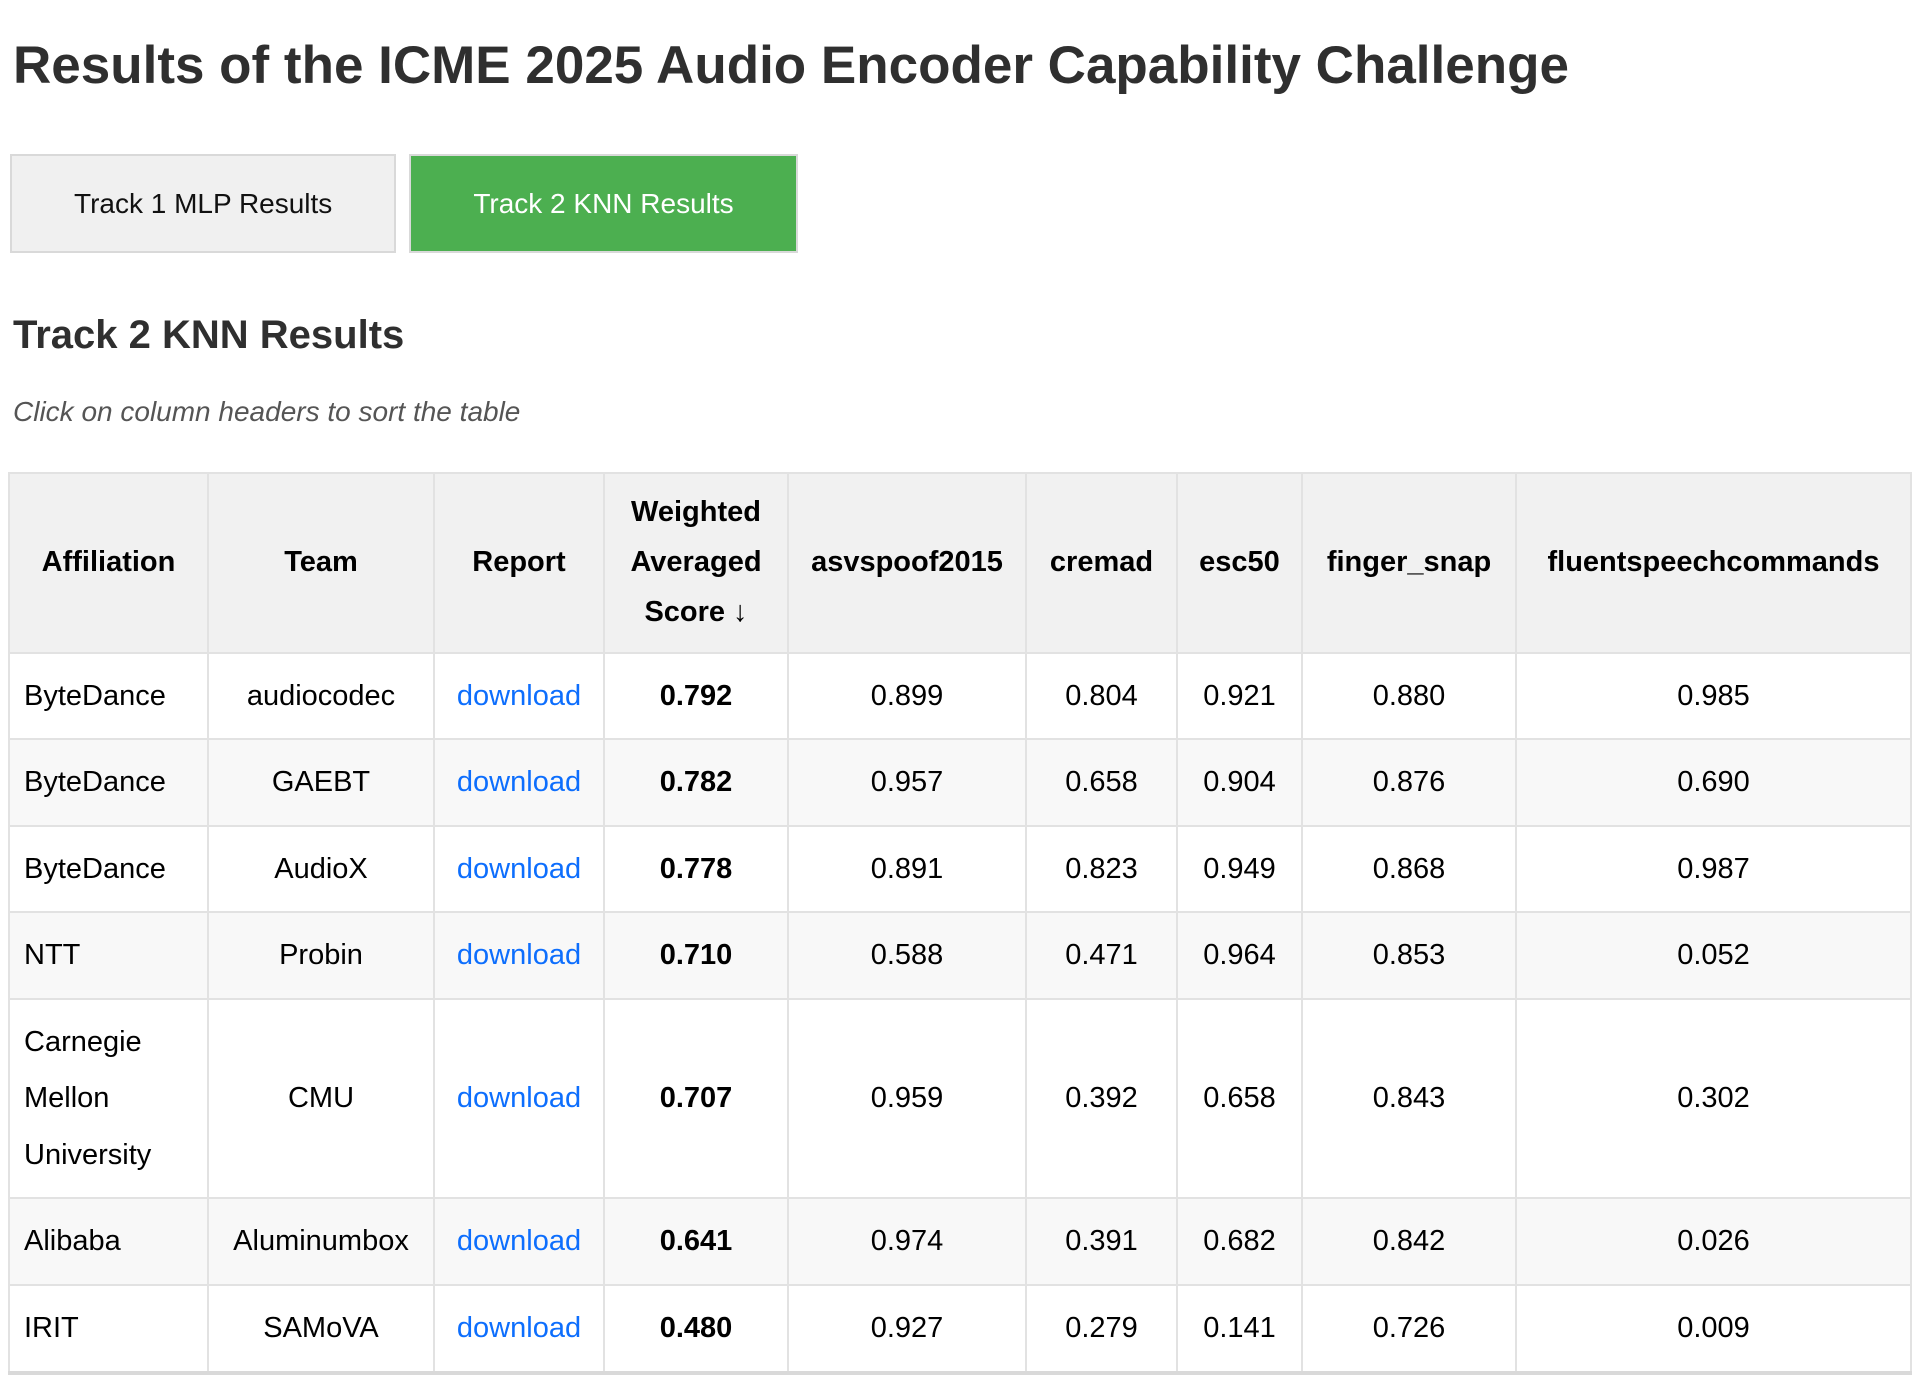 The height and width of the screenshot is (1394, 1920). Describe the element at coordinates (1713, 1098) in the screenshot. I see `cell-fluentspeechcommands: 0.302` at that location.